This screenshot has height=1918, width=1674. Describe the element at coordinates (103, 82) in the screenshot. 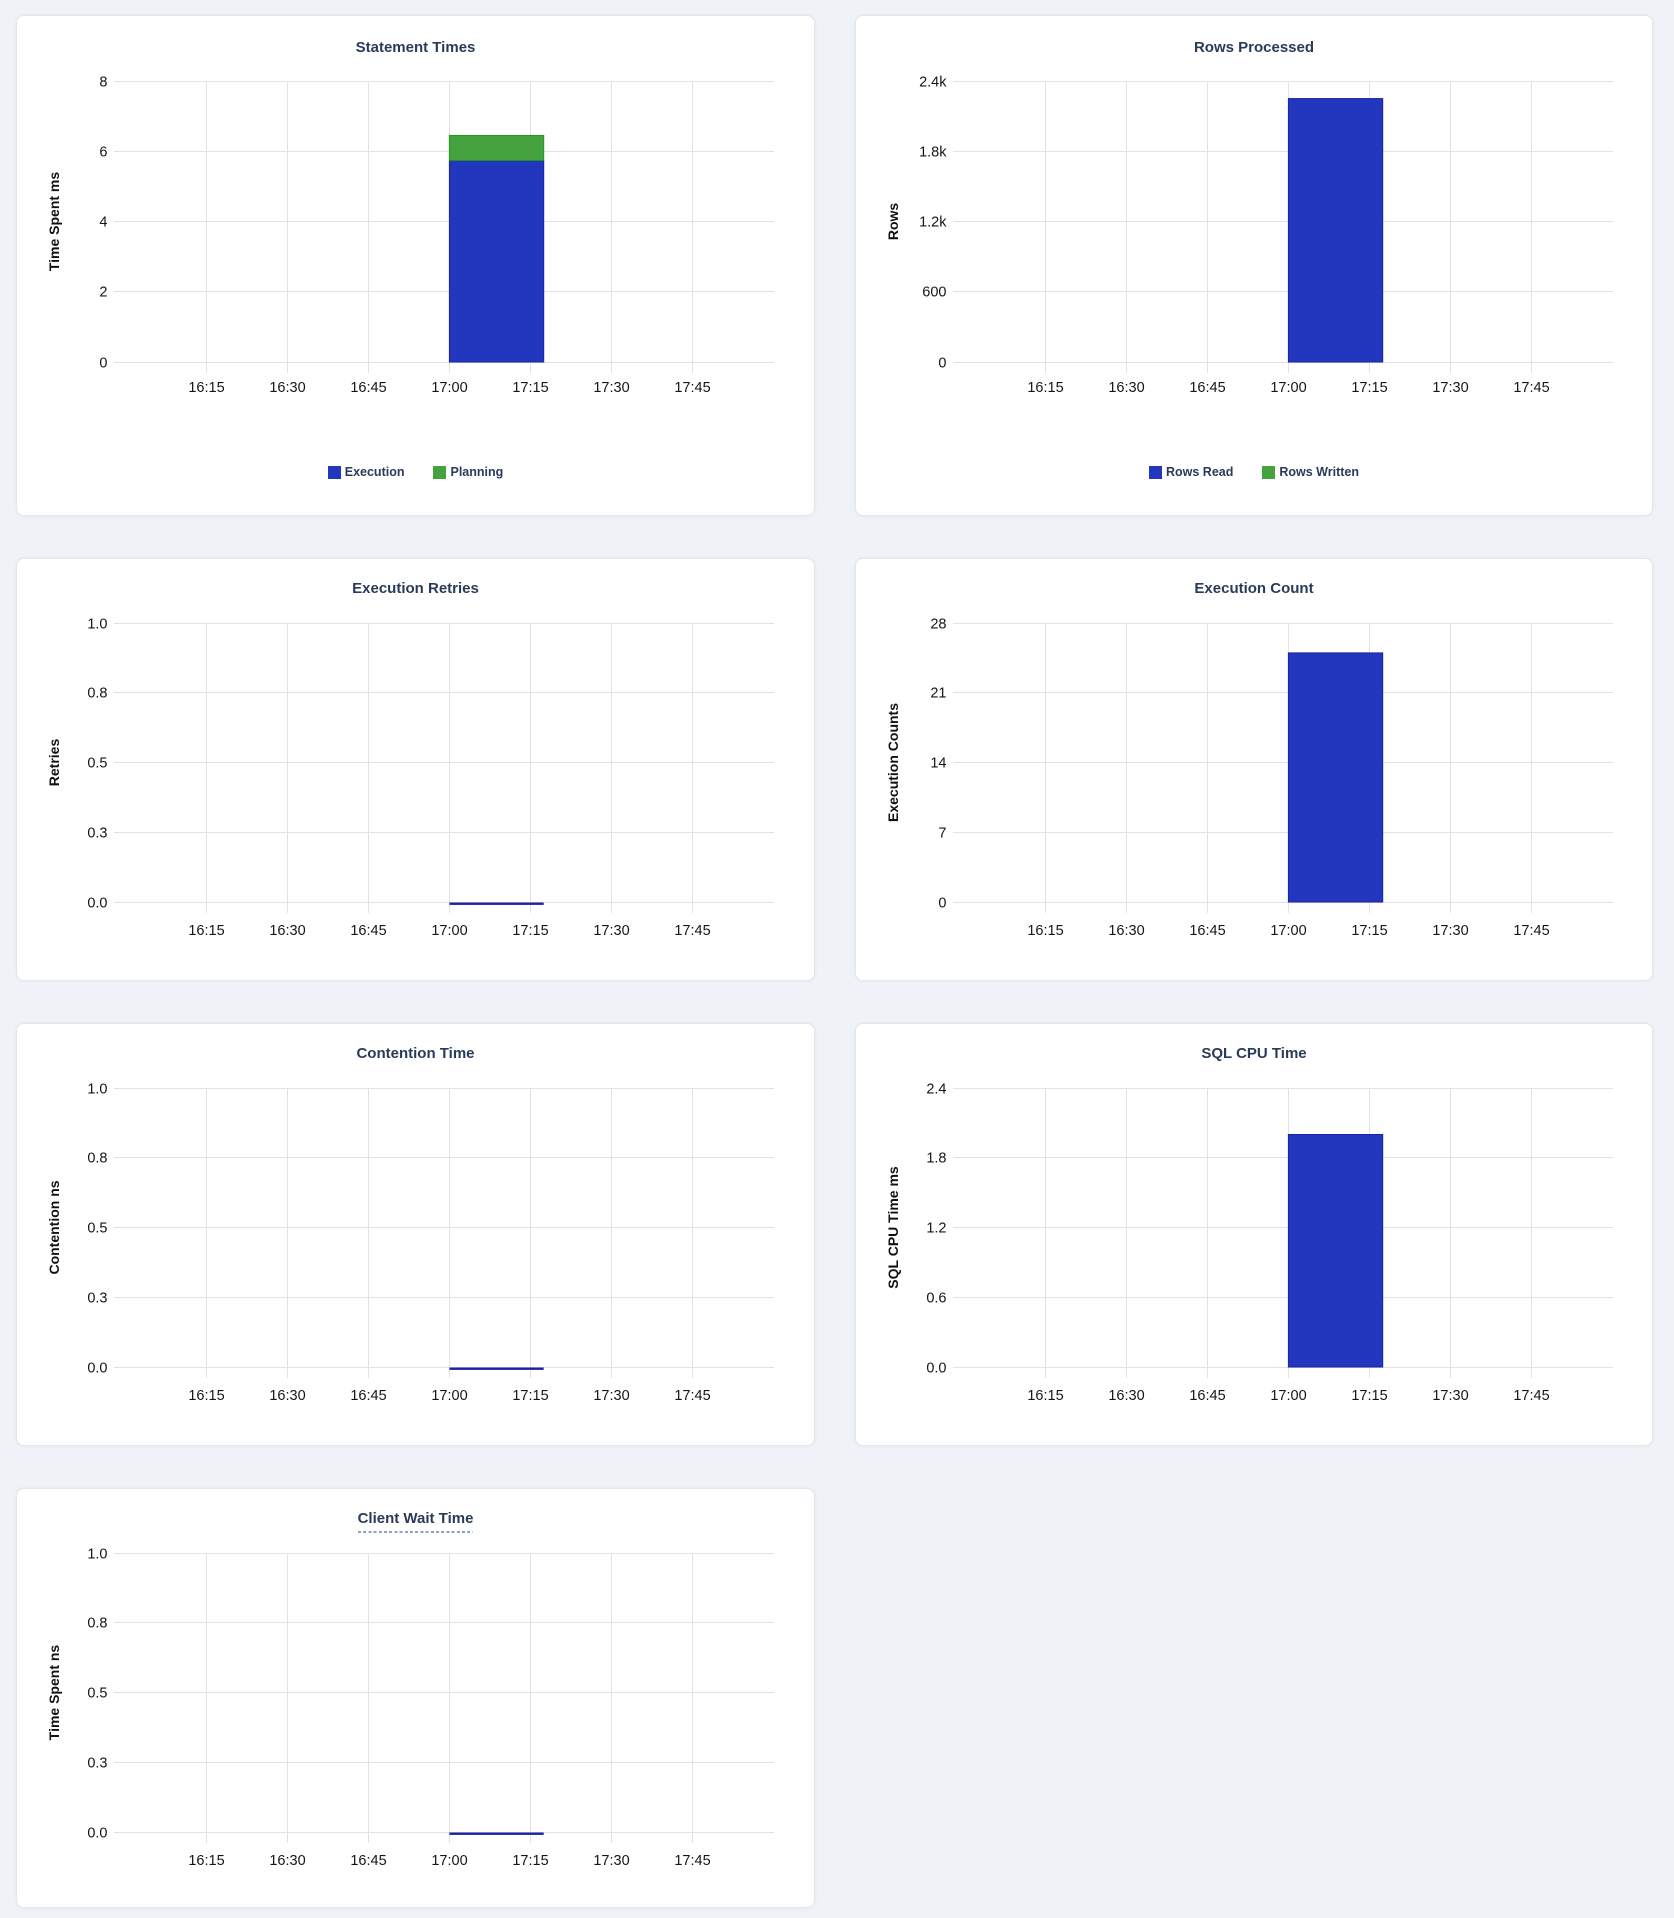

I see `y-tick-label: 8` at that location.